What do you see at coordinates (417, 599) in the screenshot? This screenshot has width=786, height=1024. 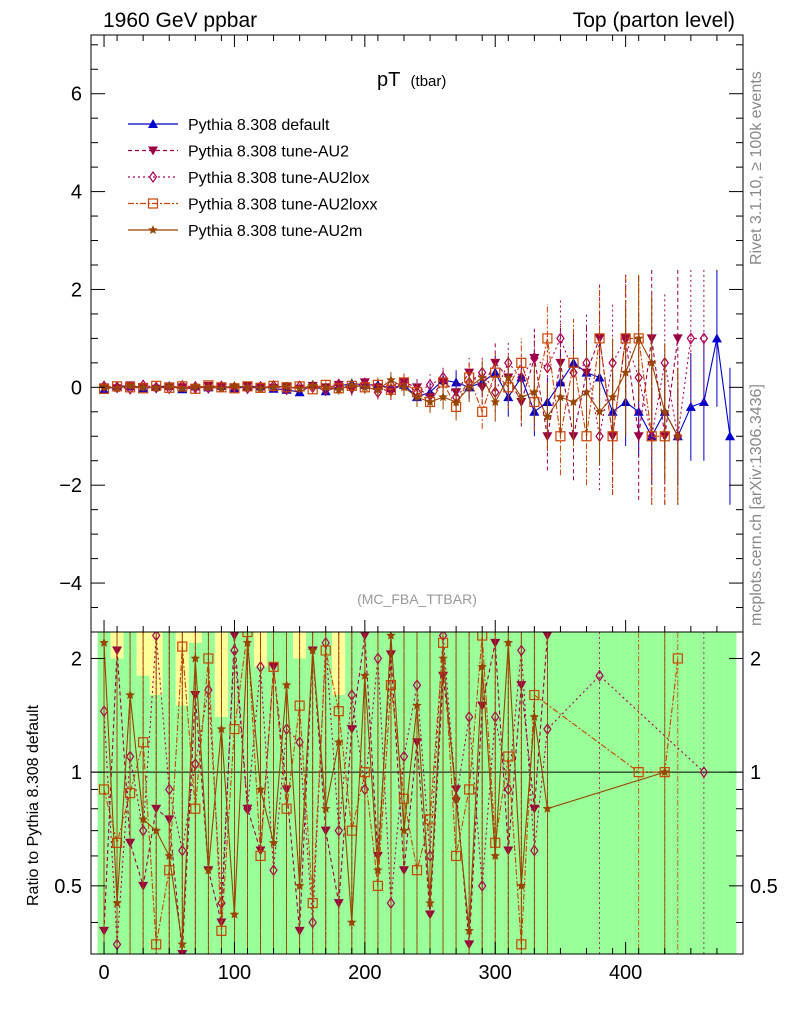 I see `analysis-label: (MC_FBA_TTBAR)` at bounding box center [417, 599].